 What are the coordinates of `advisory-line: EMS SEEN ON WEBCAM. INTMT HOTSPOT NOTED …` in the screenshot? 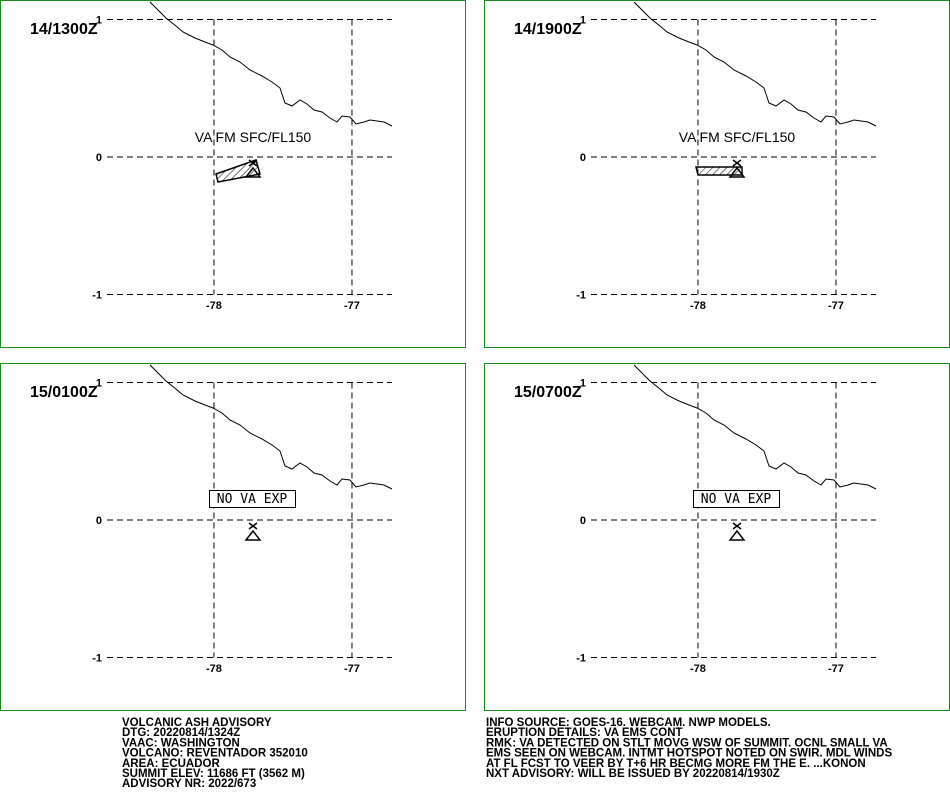 It's located at (689, 754).